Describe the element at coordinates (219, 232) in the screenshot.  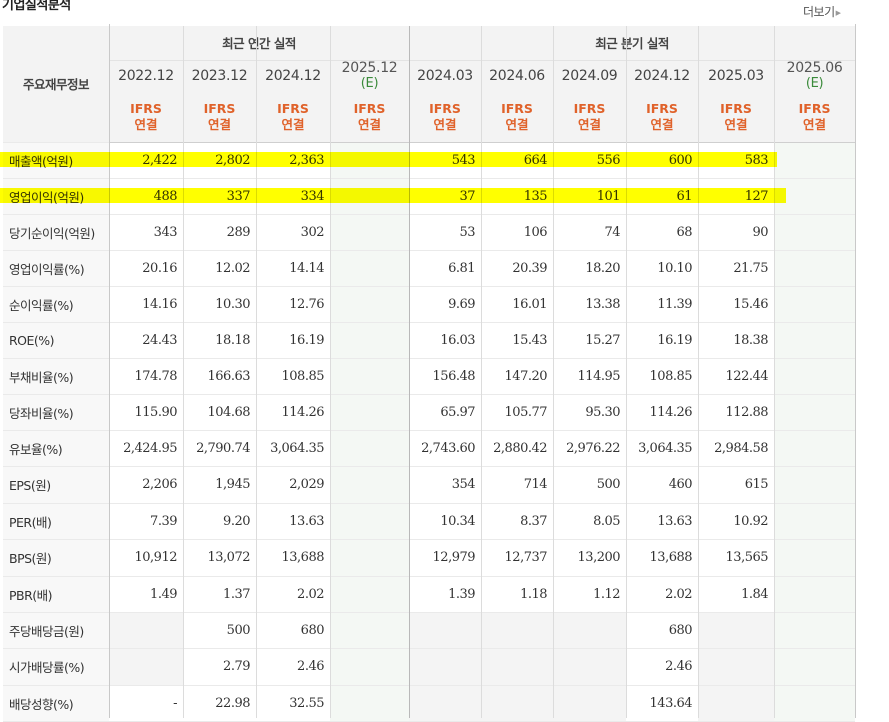
I see `value-cell: 289` at that location.